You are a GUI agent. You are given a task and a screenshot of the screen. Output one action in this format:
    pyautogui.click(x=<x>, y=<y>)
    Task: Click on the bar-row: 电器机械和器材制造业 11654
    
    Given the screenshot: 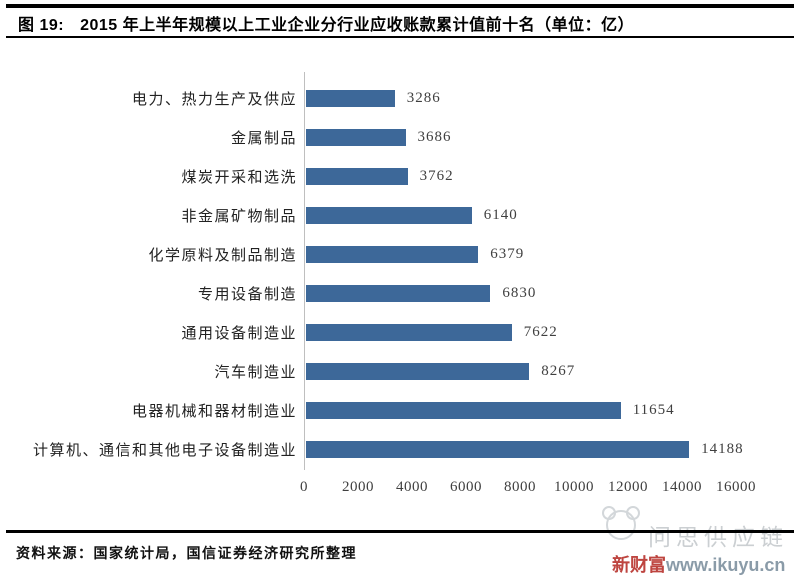 What is the action you would take?
    pyautogui.click(x=400, y=410)
    